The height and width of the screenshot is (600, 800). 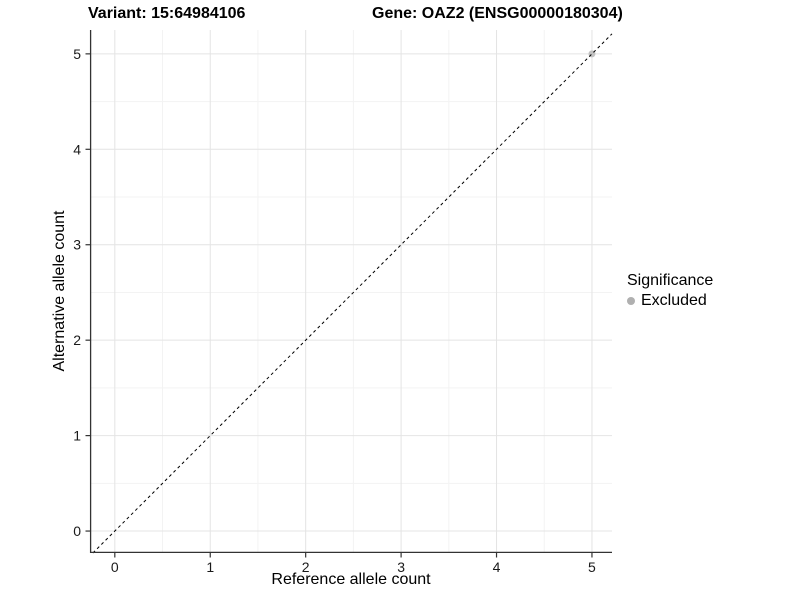 What do you see at coordinates (674, 300) in the screenshot?
I see `legend-item-label: Excluded` at bounding box center [674, 300].